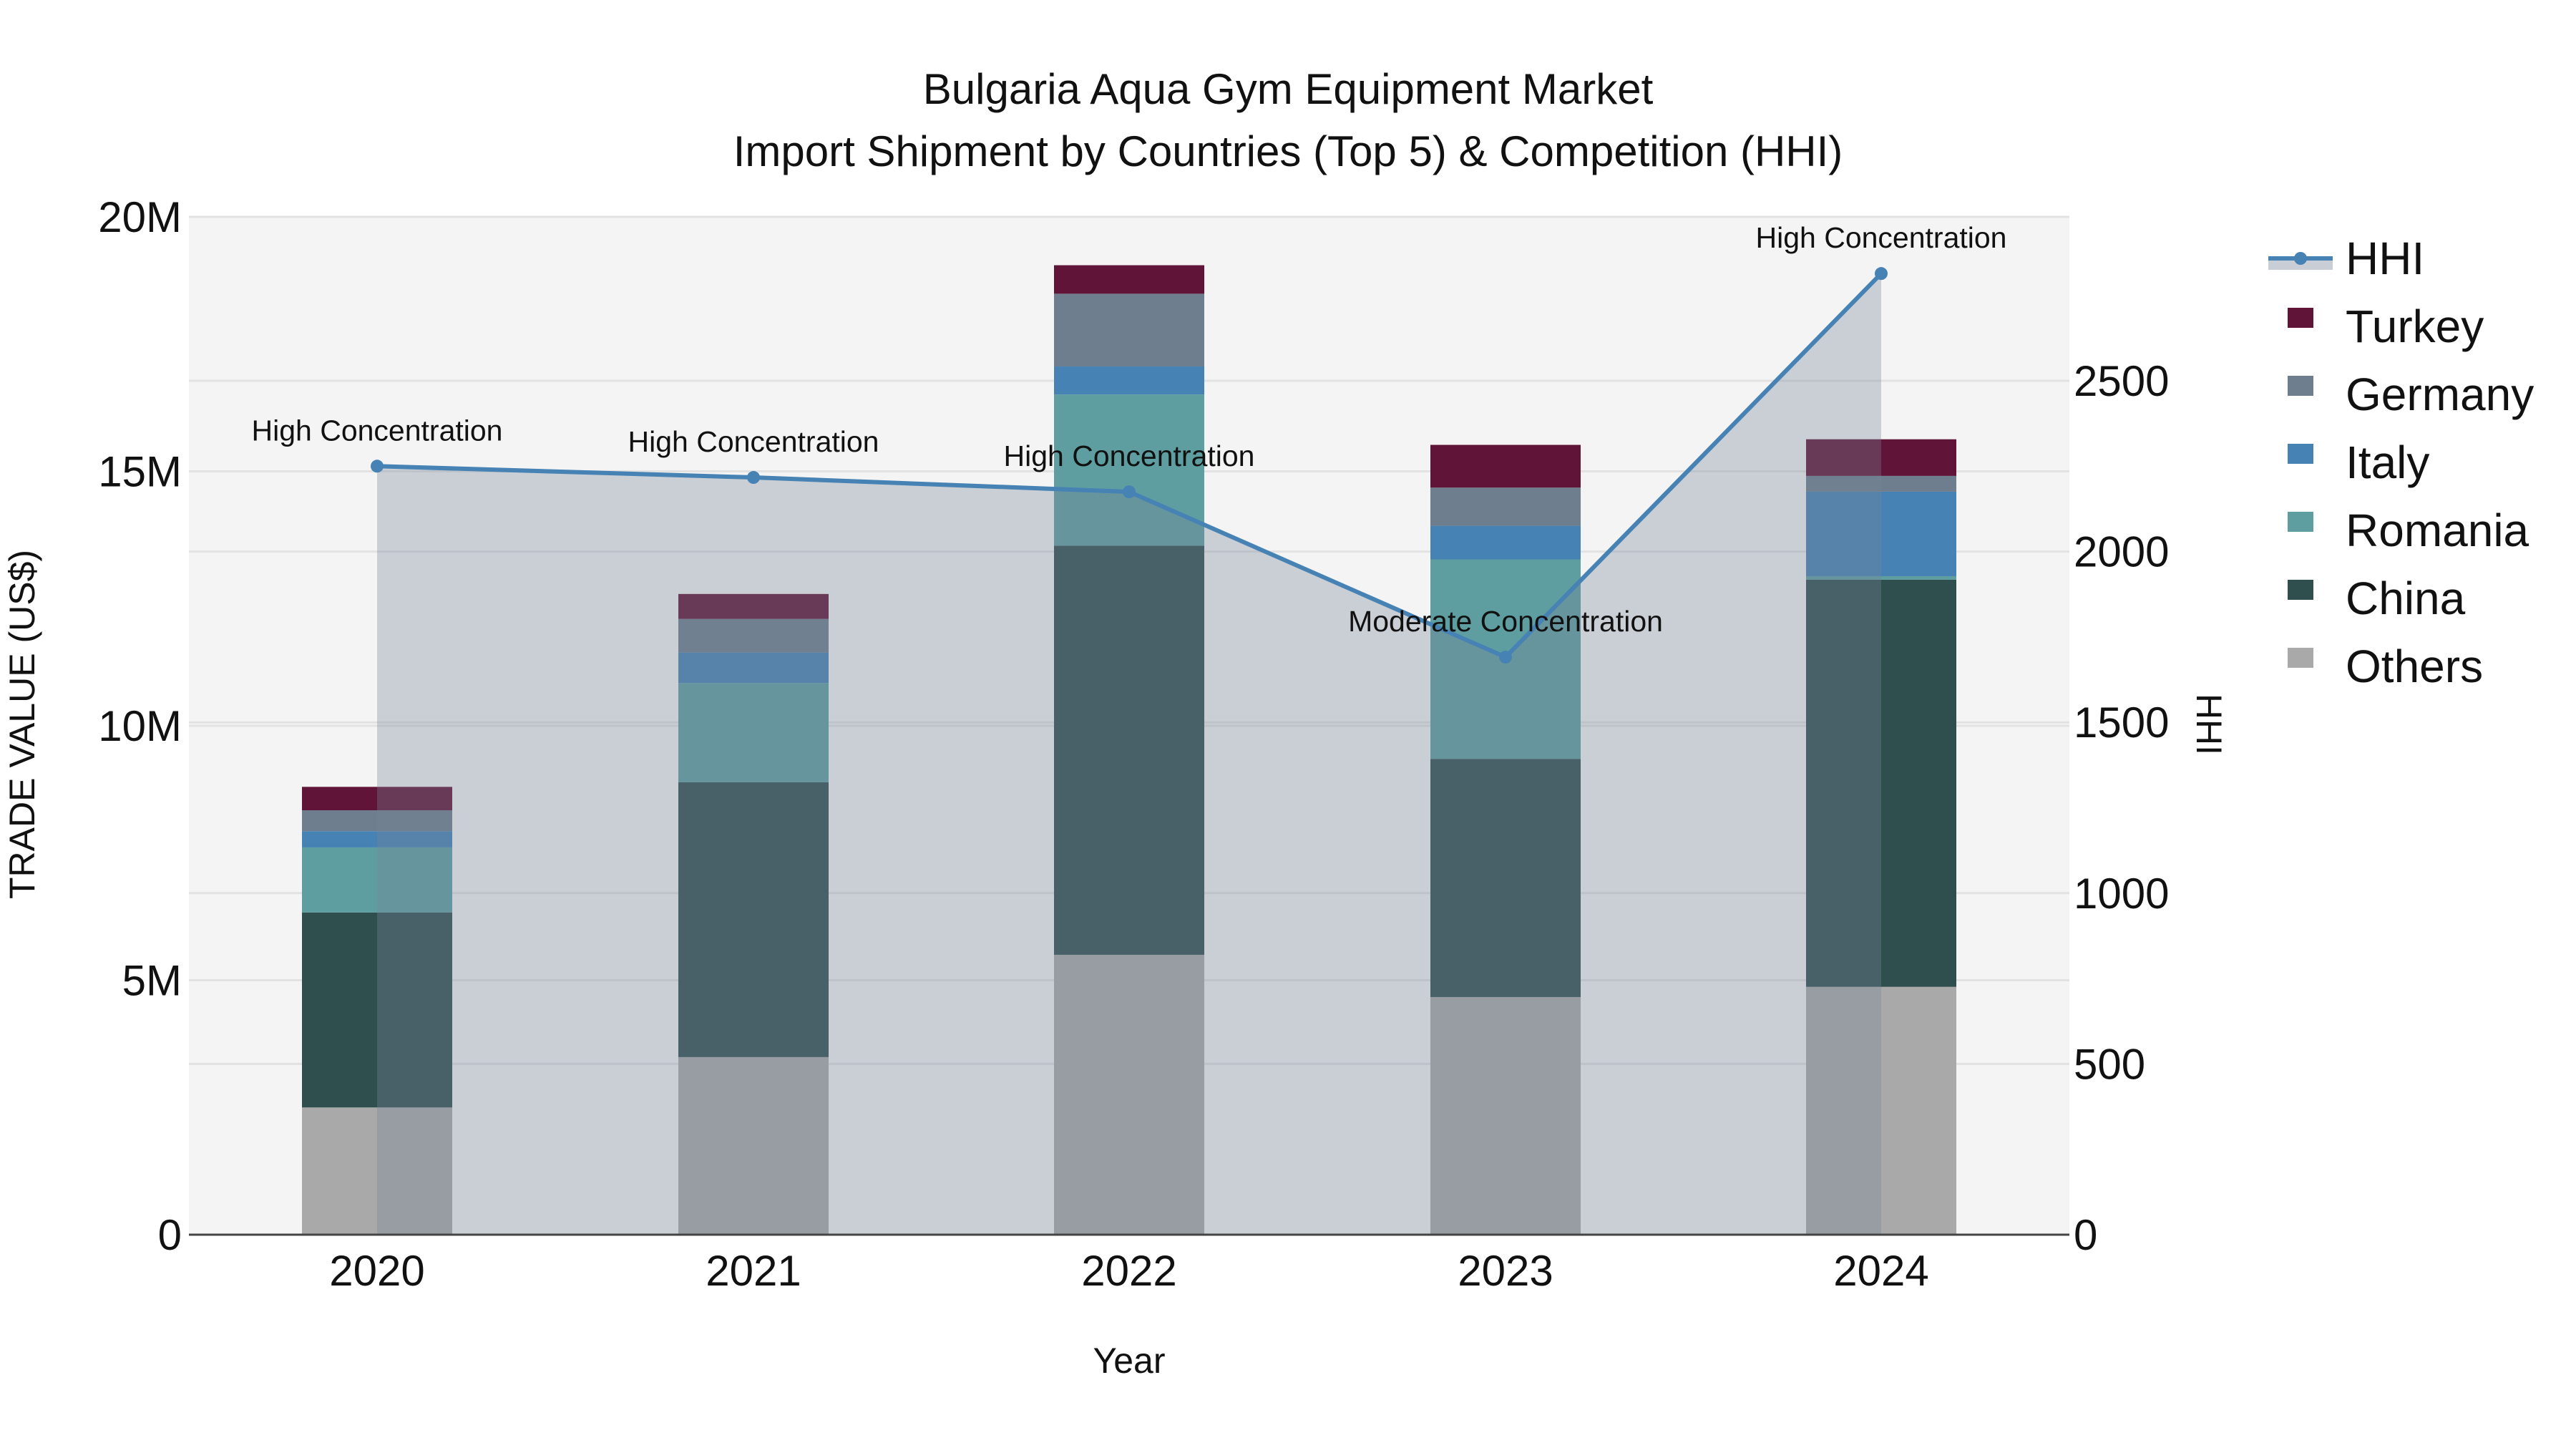  I want to click on y-left-tick-label: 0, so click(170, 1235).